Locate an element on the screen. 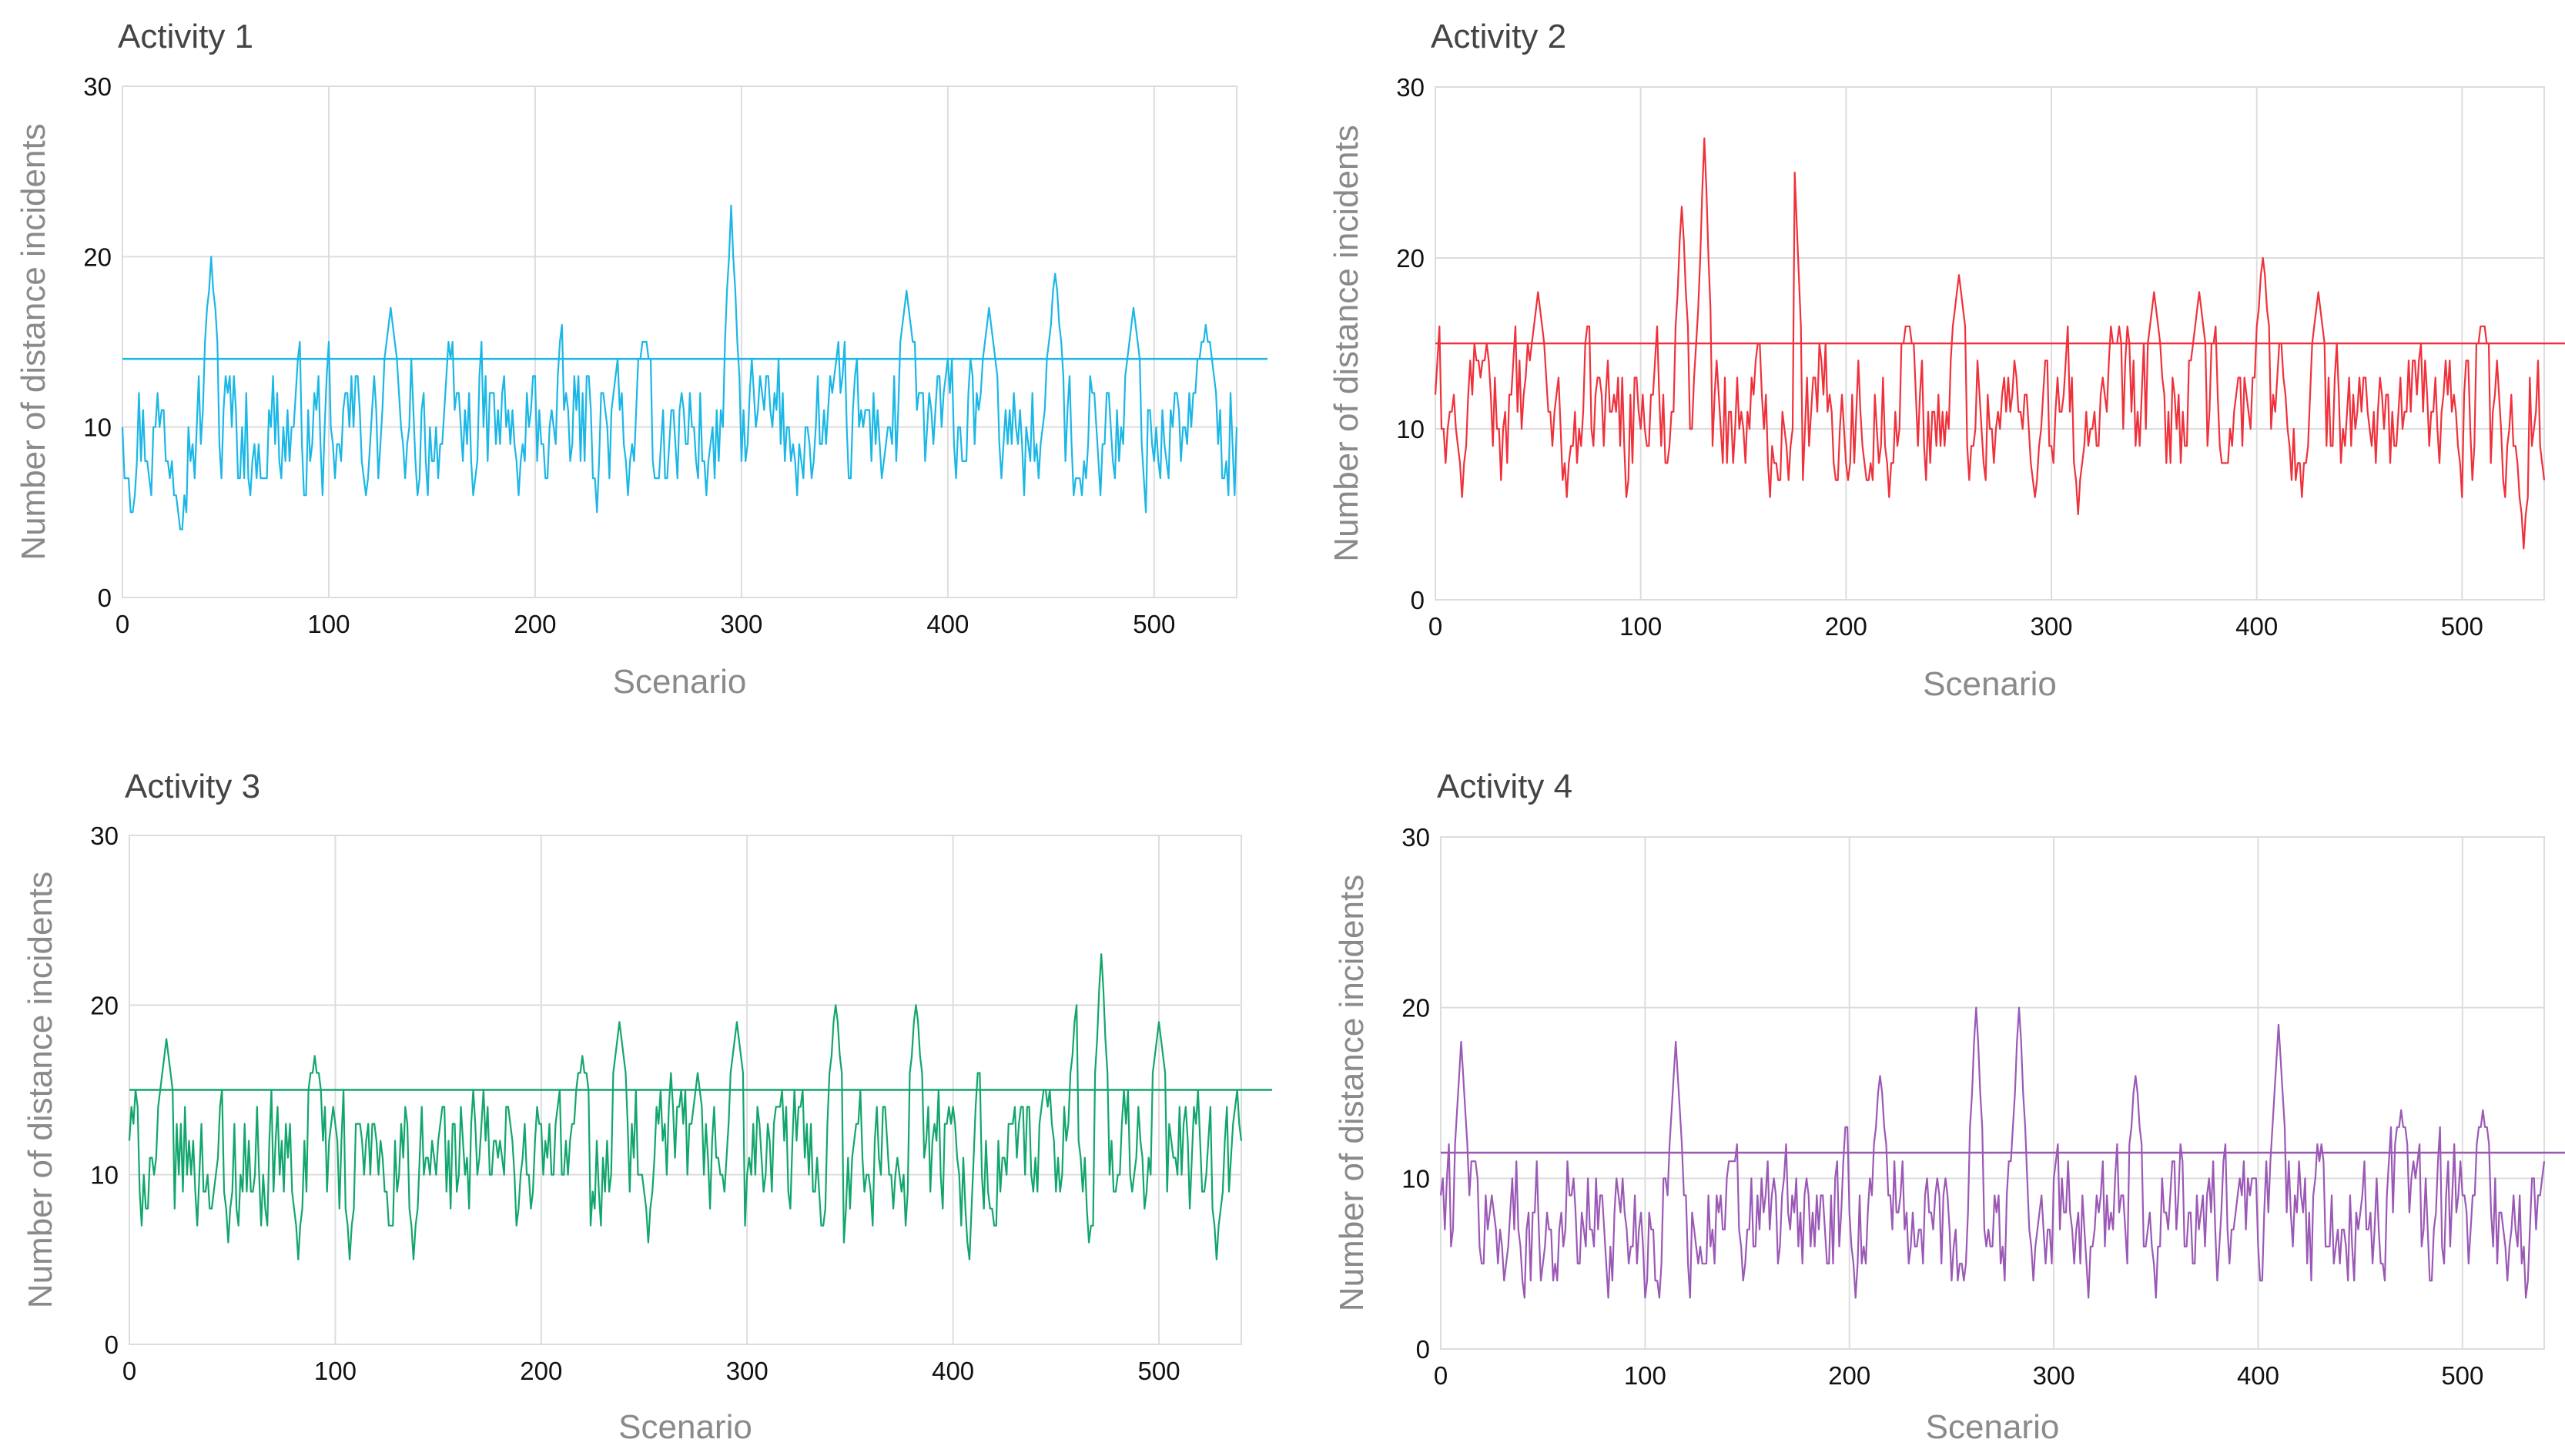 The image size is (2565, 1456). chart-title: Activity 3 is located at coordinates (192, 786).